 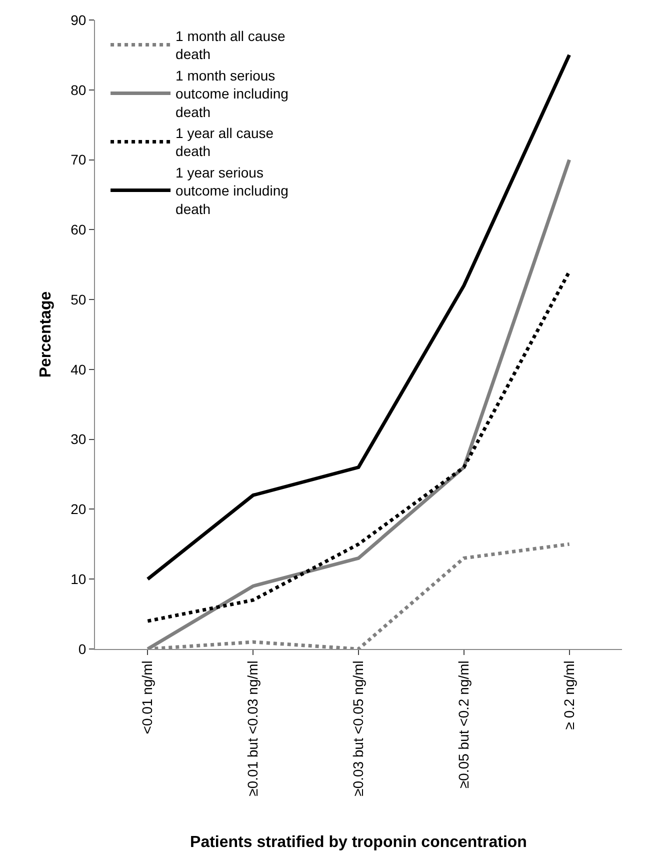 I want to click on y-tick-label: 30, so click(x=78, y=439).